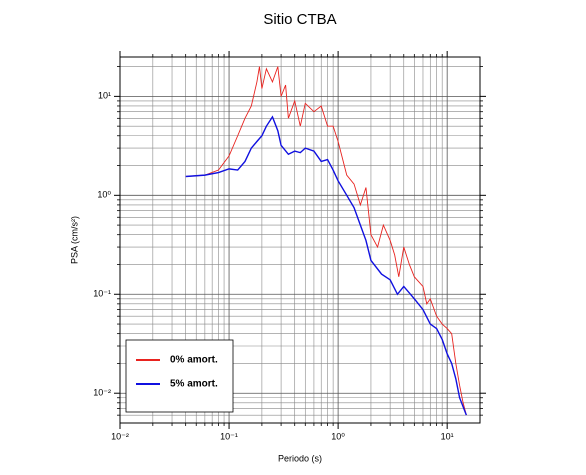 The width and height of the screenshot is (586, 475). I want to click on legend-label: 5% amort., so click(194, 384).